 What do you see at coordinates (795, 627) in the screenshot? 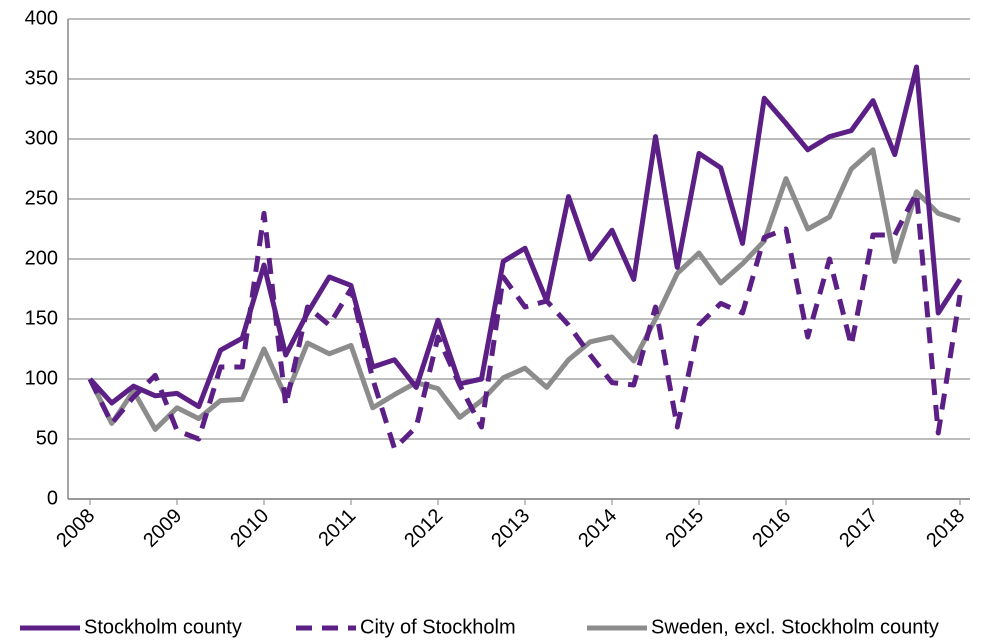
I see `legend-label: Sweden, excl. Stockholm county` at bounding box center [795, 627].